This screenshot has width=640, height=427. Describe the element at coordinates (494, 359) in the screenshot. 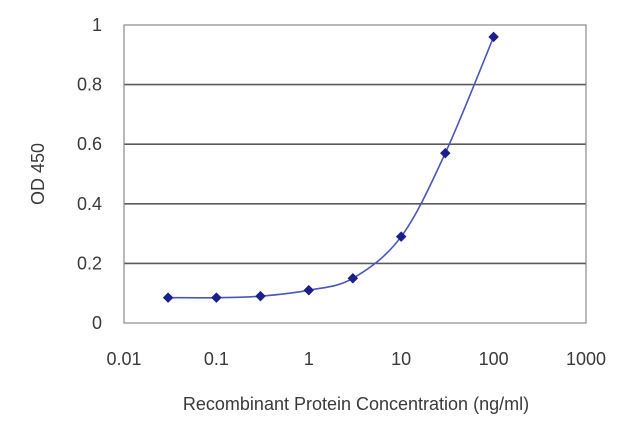

I see `x-tick-label: 100` at that location.